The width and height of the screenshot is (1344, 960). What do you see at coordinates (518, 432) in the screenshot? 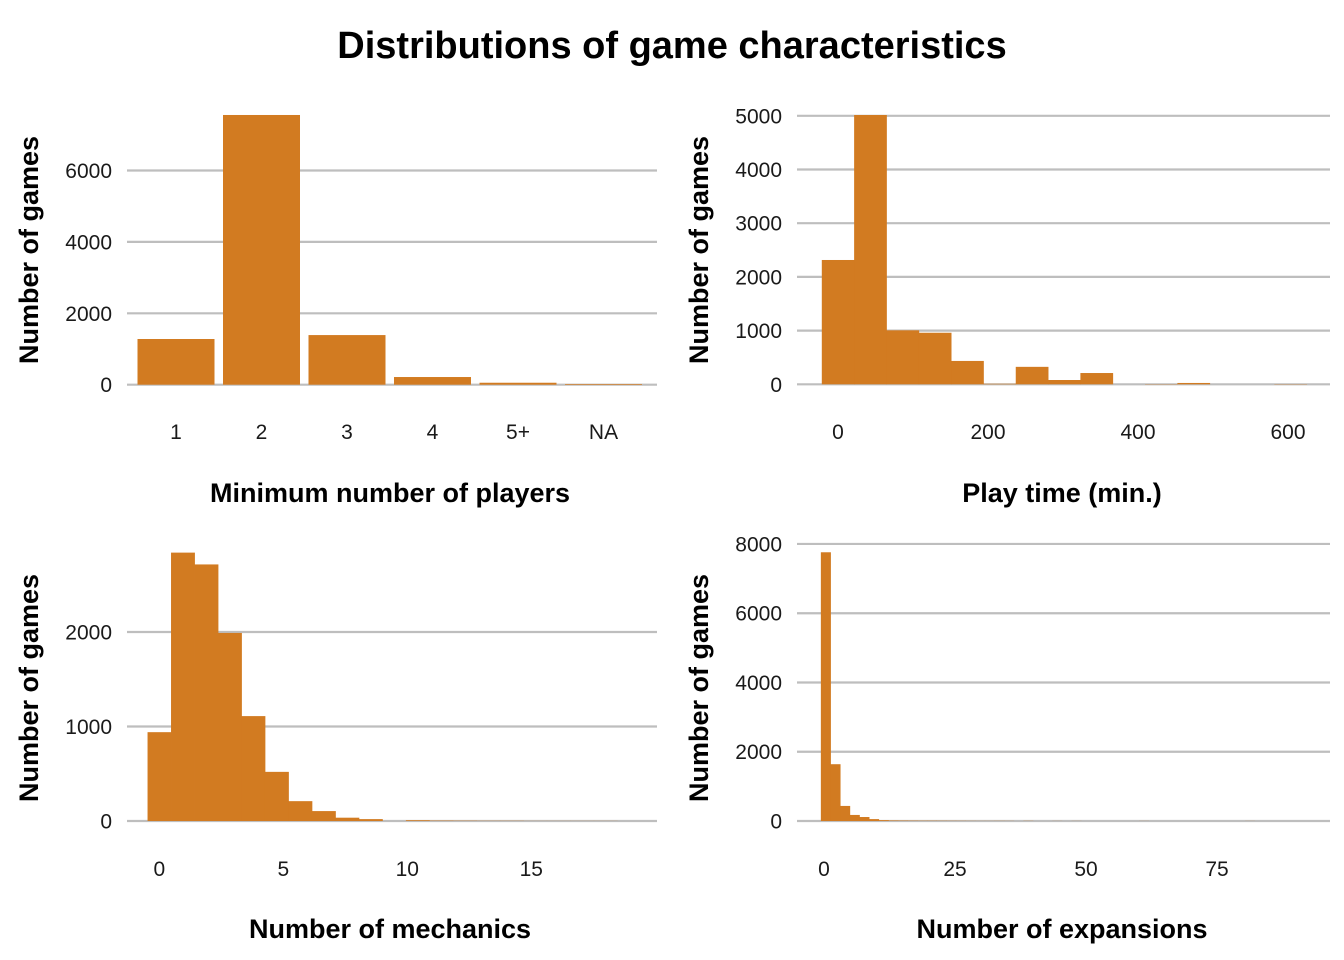
I see `x-tick-label: 5+` at bounding box center [518, 432].